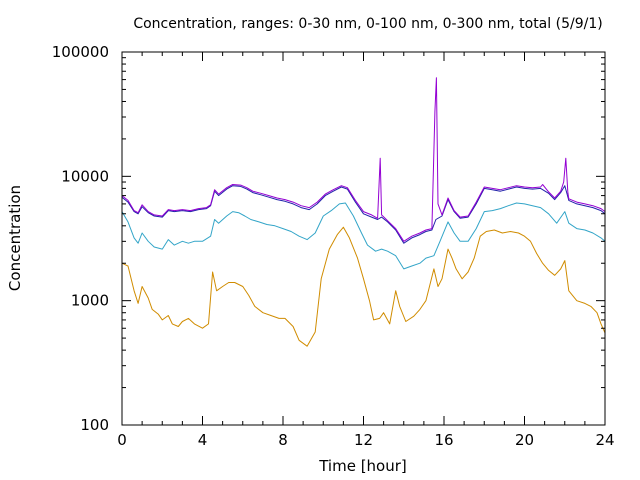 This screenshot has width=640, height=480. Describe the element at coordinates (80, 52) in the screenshot. I see `y-tick-label: 100000` at that location.